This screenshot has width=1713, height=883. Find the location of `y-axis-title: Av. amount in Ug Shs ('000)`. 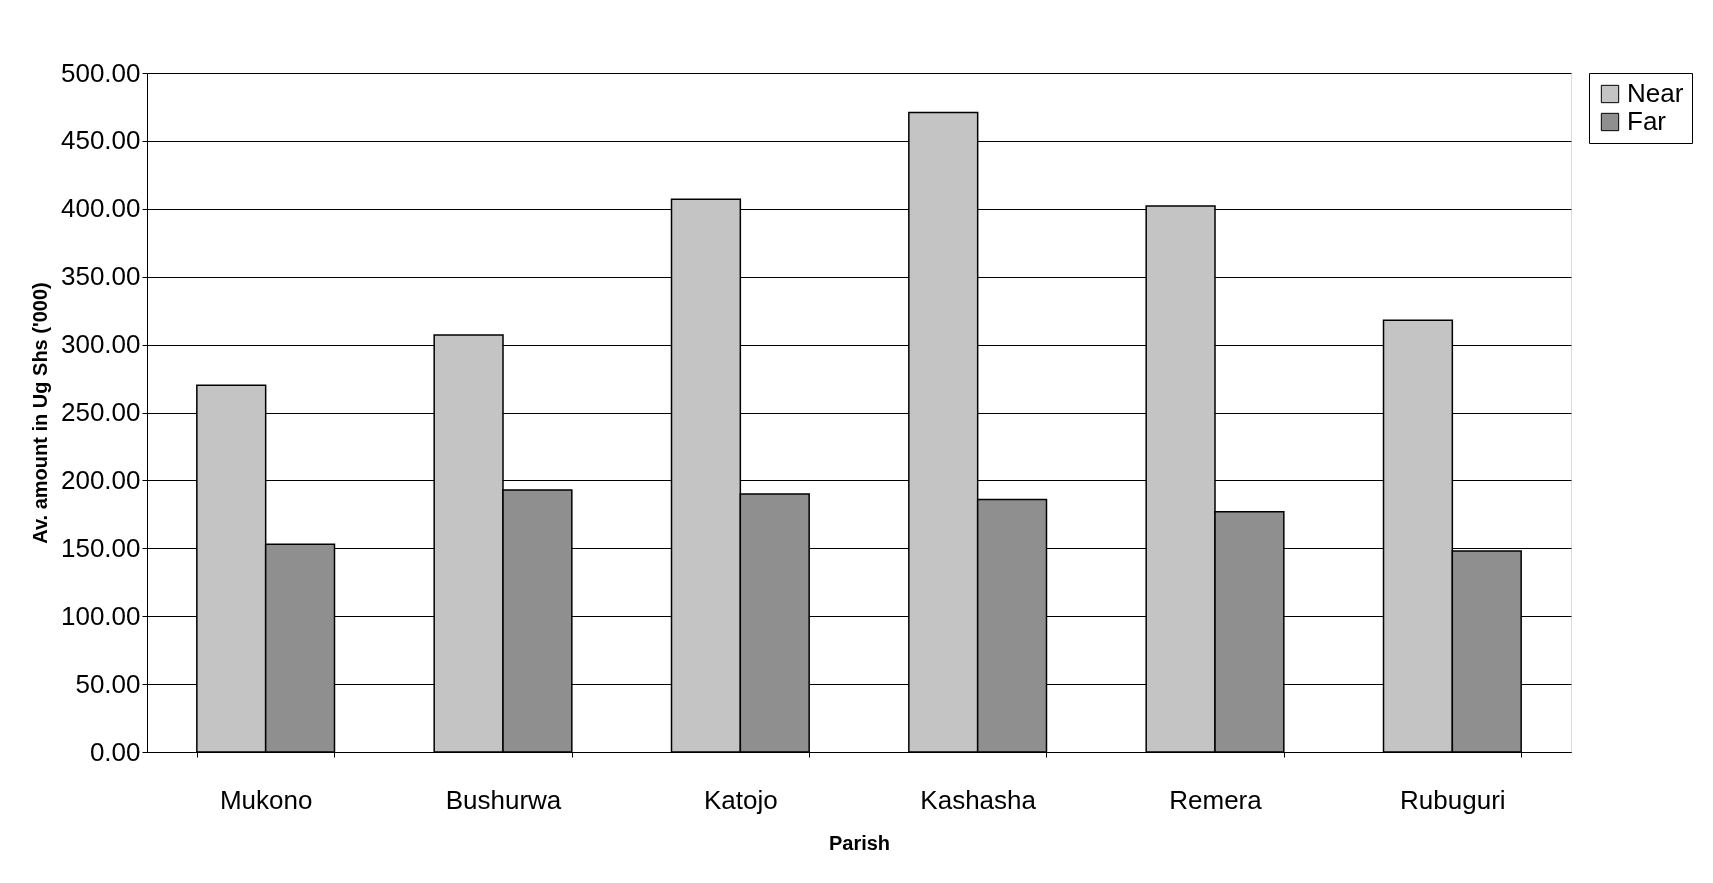

y-axis-title: Av. amount in Ug Shs ('000) is located at coordinates (39, 413).